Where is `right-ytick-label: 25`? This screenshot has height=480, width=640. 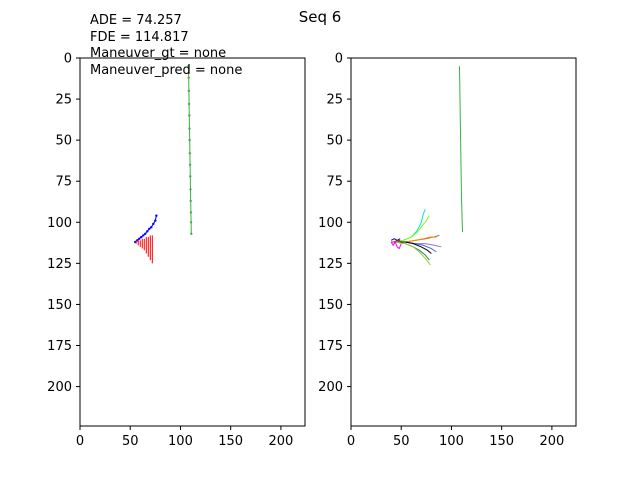 right-ytick-label: 25 is located at coordinates (334, 100).